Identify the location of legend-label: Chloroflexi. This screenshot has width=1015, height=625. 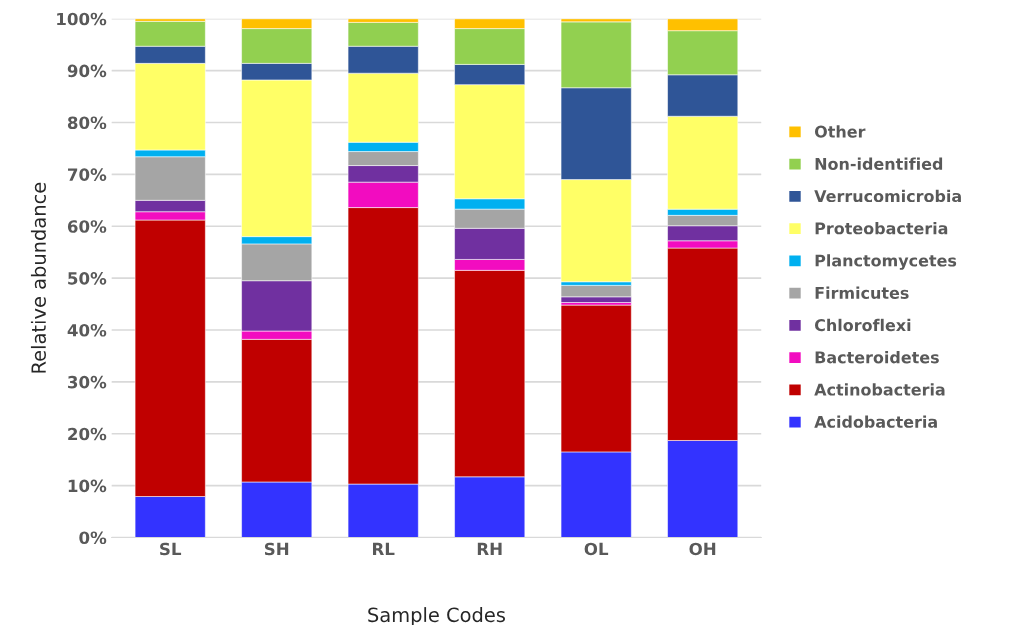
(862, 325).